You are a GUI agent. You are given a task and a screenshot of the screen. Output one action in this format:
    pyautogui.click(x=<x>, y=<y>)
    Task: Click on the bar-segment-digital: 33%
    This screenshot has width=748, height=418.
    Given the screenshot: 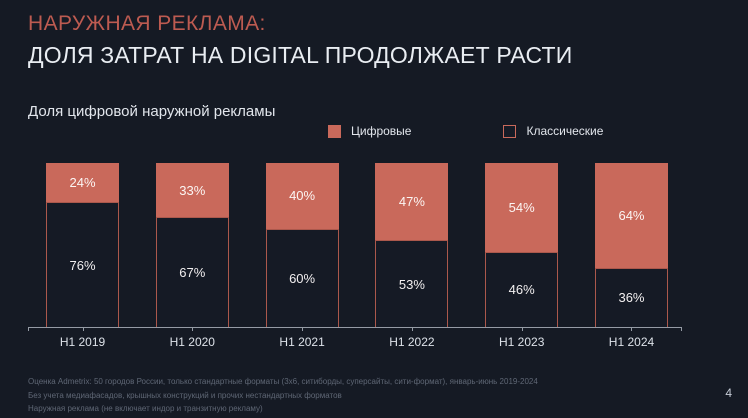 What is the action you would take?
    pyautogui.click(x=192, y=190)
    